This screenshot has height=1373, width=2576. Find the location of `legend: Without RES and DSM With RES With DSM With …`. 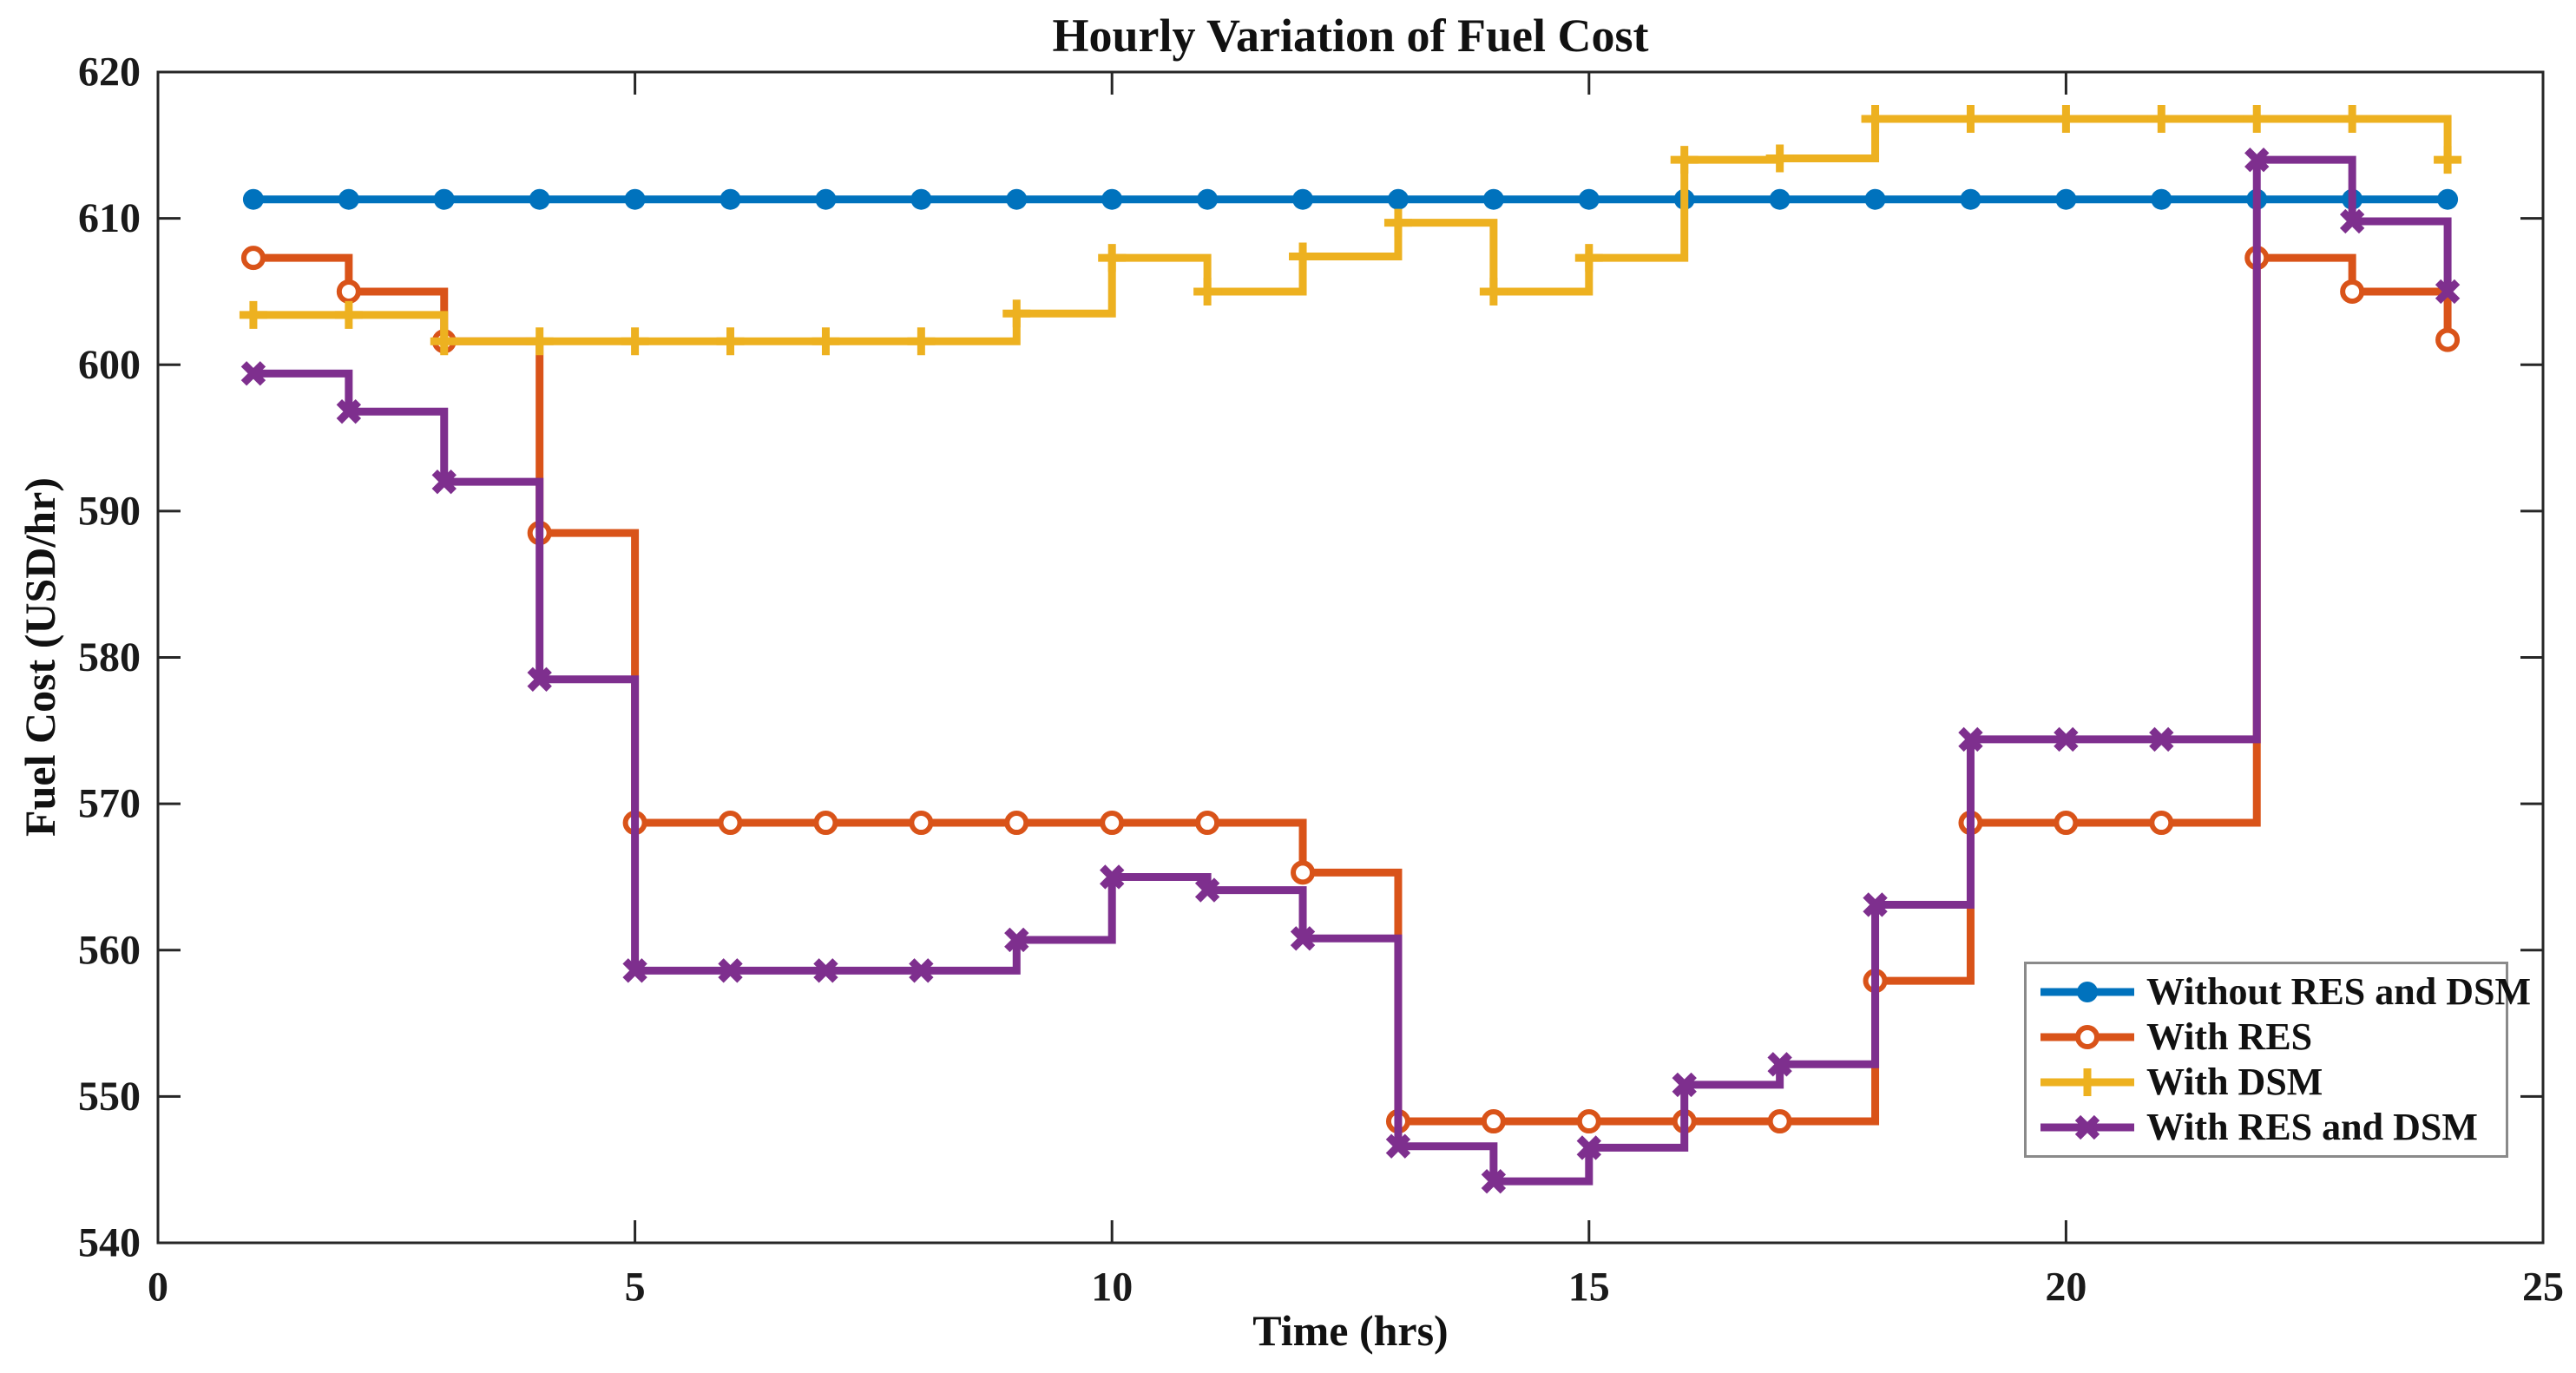

legend: Without RES and DSM With RES With DSM With … is located at coordinates (2278, 1060).